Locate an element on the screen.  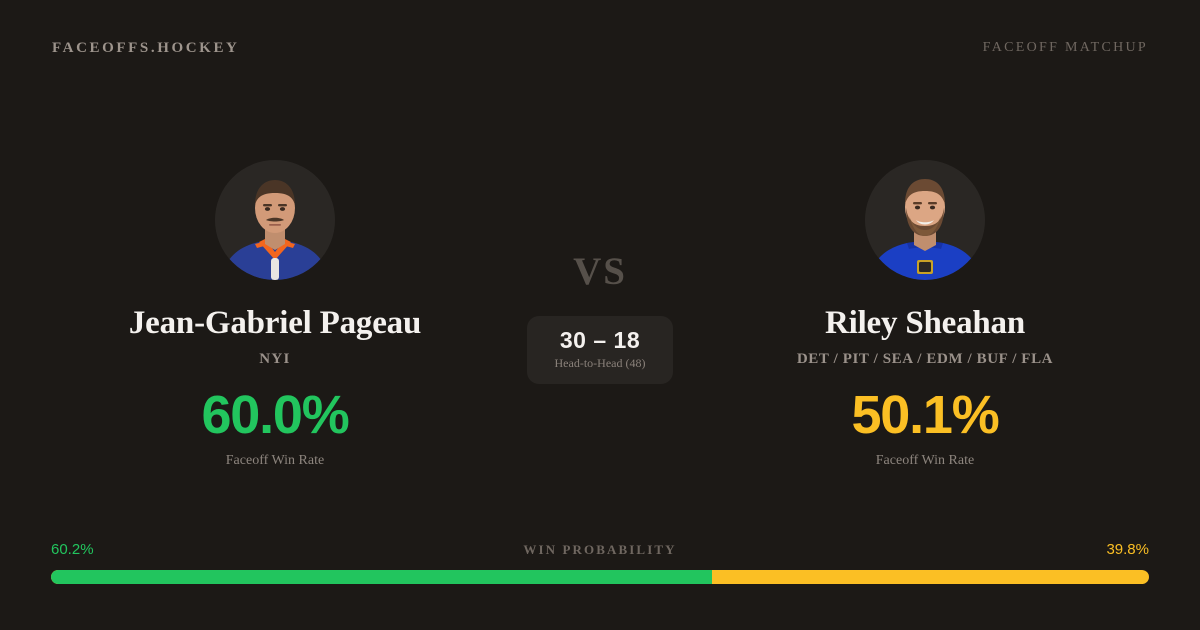
win-probability-section: 60.2% WIN PROBABILITY 39.8% is located at coordinates (600, 561).